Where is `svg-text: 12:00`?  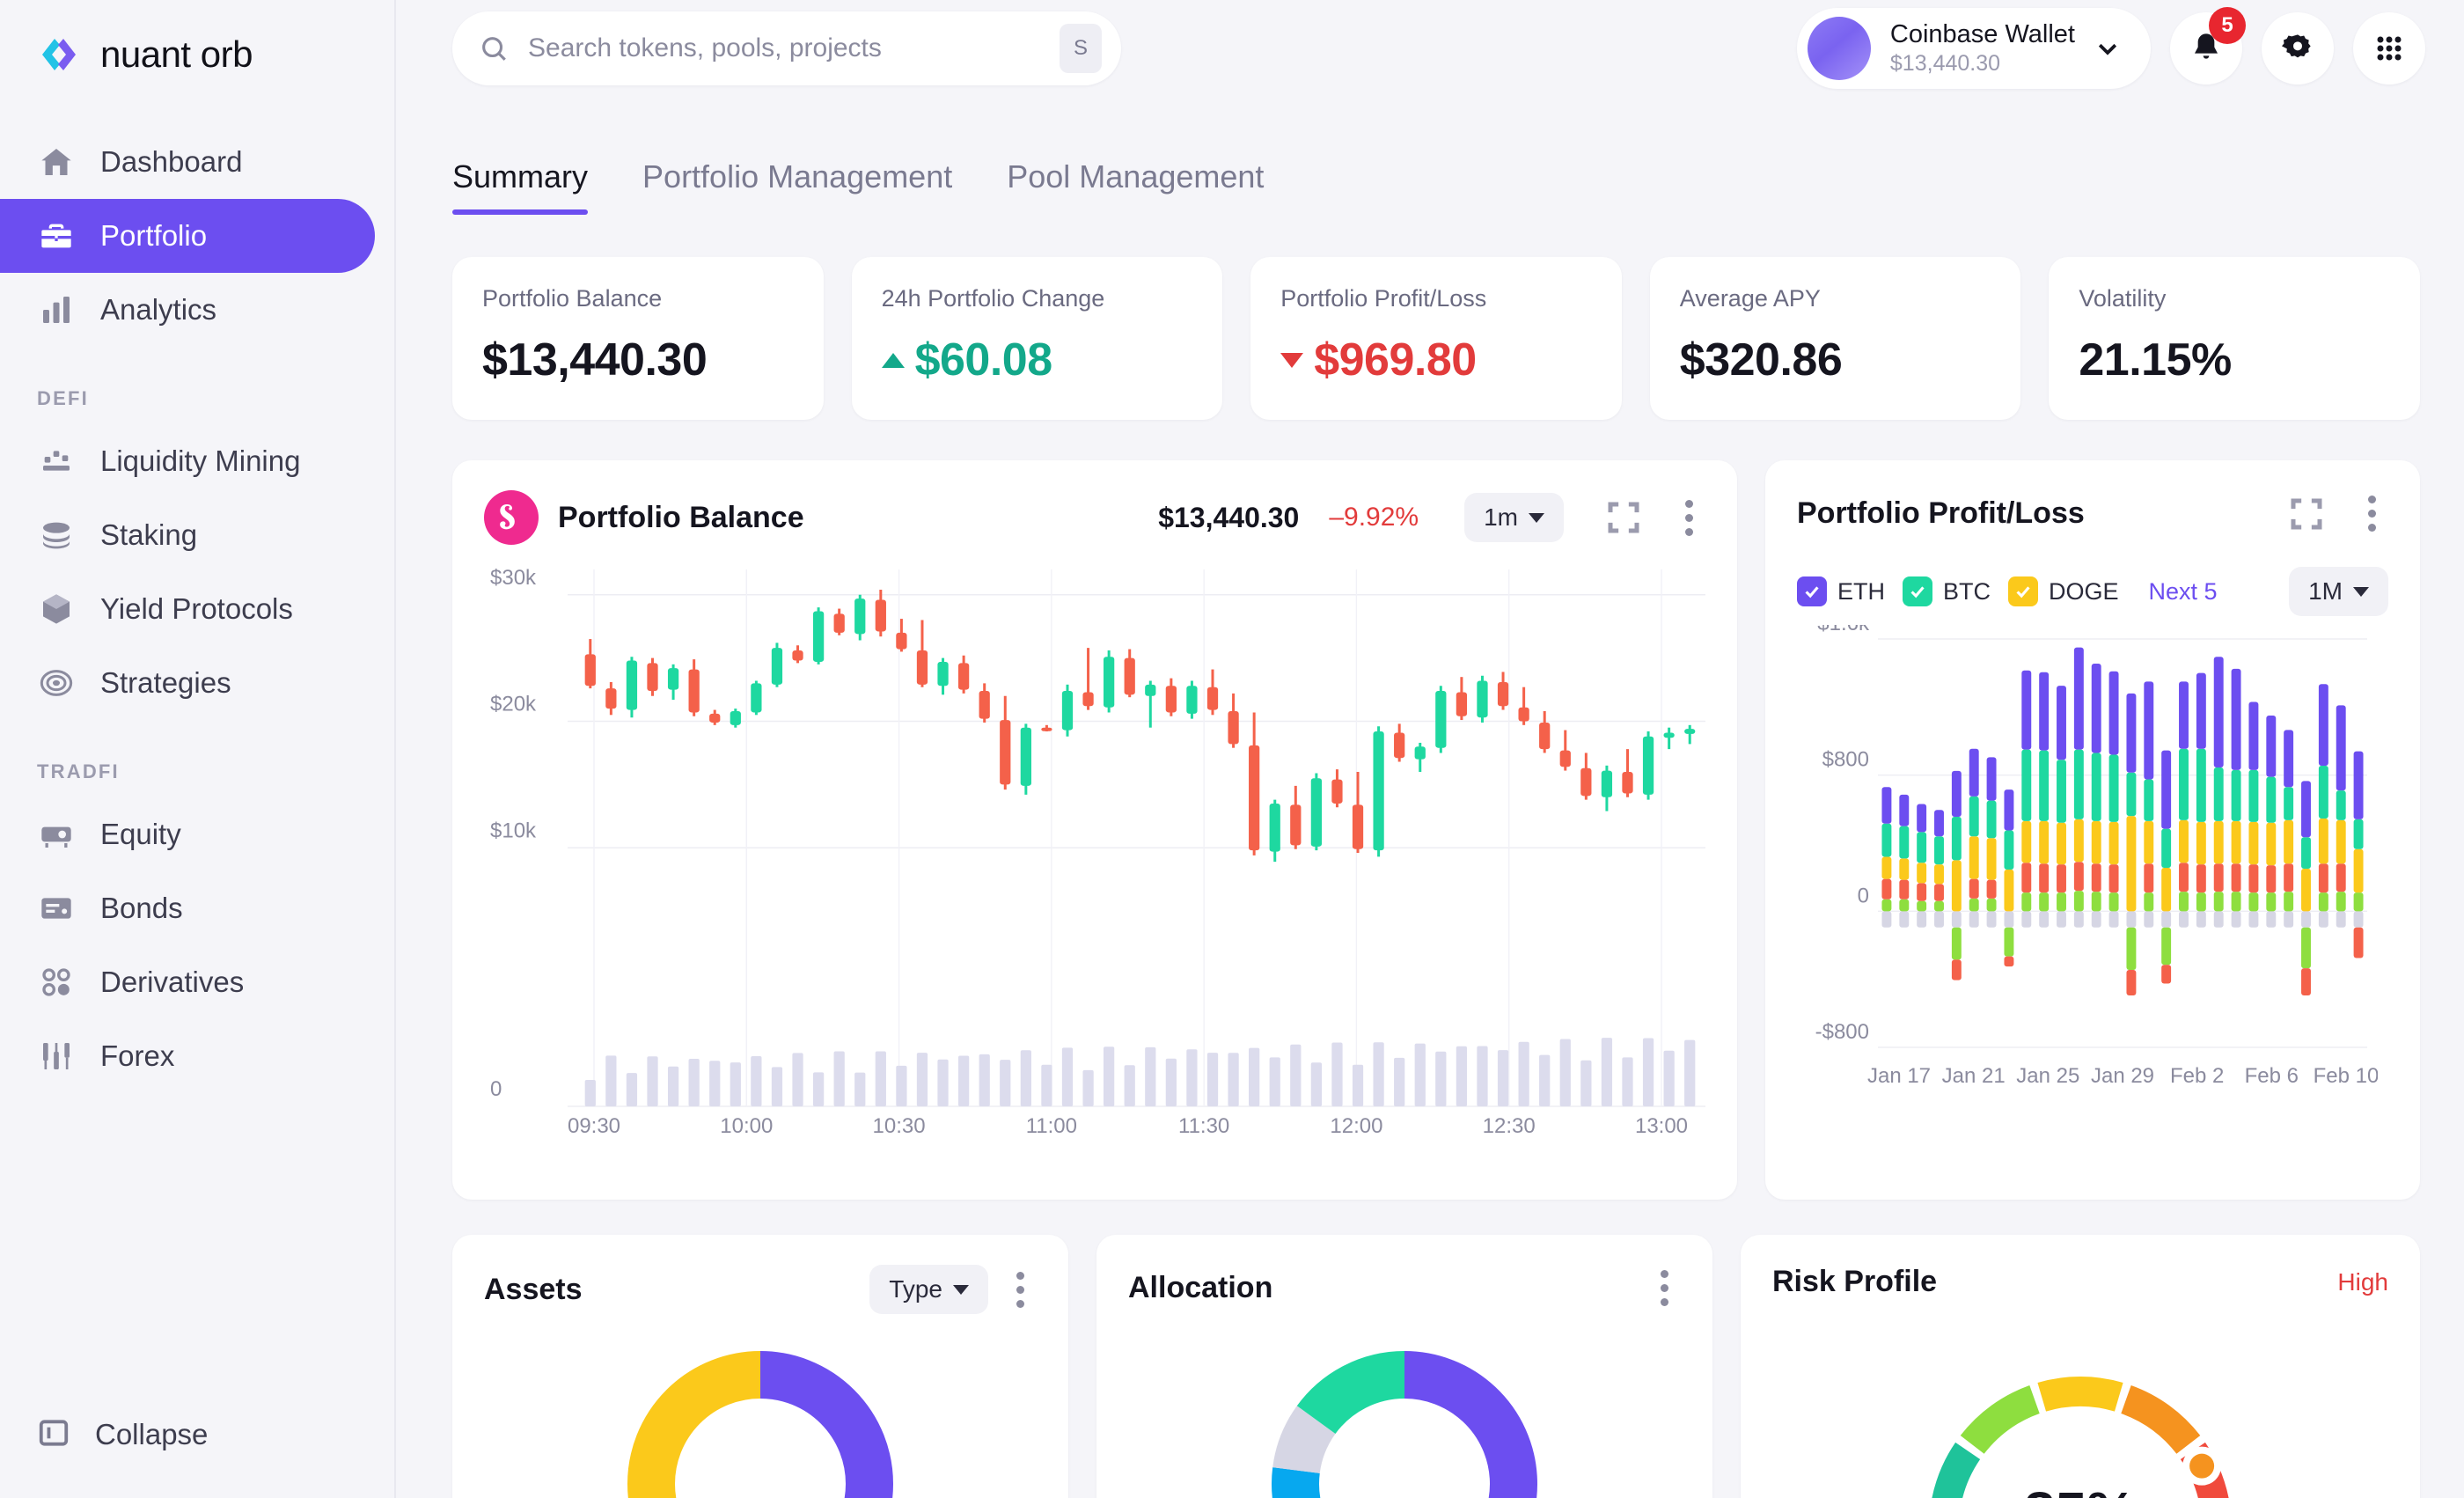 svg-text: 12:00 is located at coordinates (1356, 1126).